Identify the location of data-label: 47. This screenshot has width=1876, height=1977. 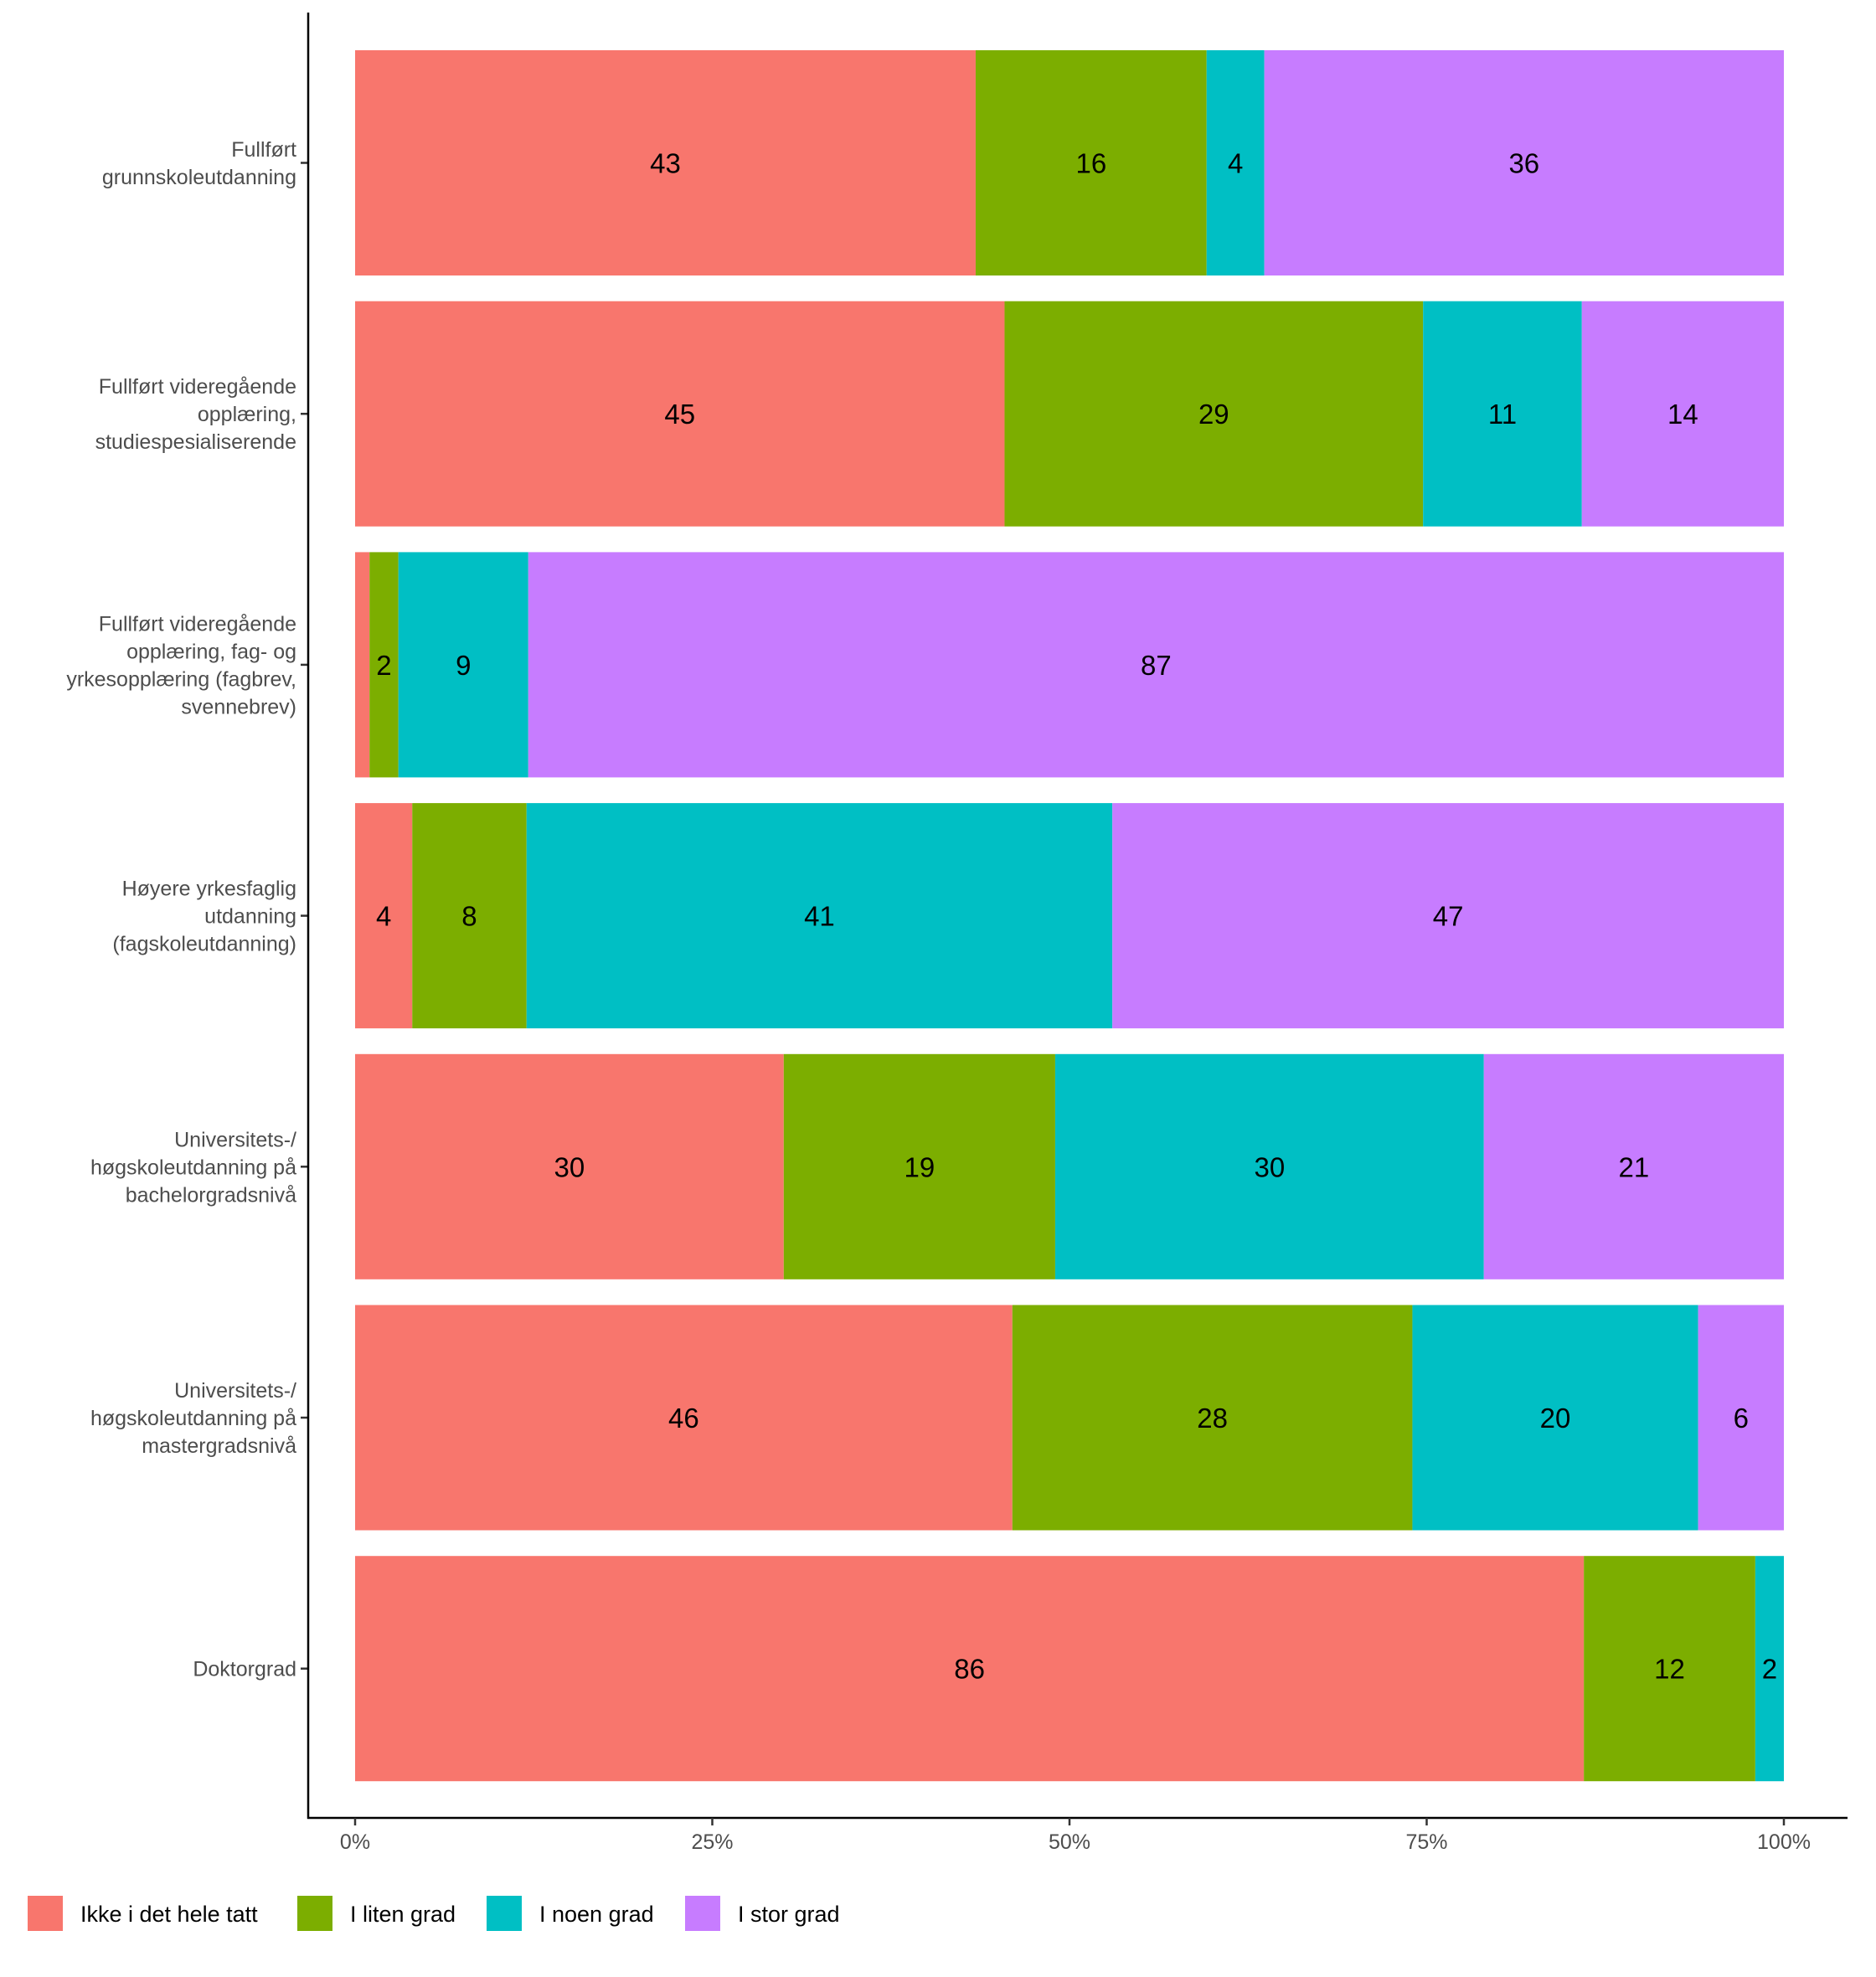
(1448, 917).